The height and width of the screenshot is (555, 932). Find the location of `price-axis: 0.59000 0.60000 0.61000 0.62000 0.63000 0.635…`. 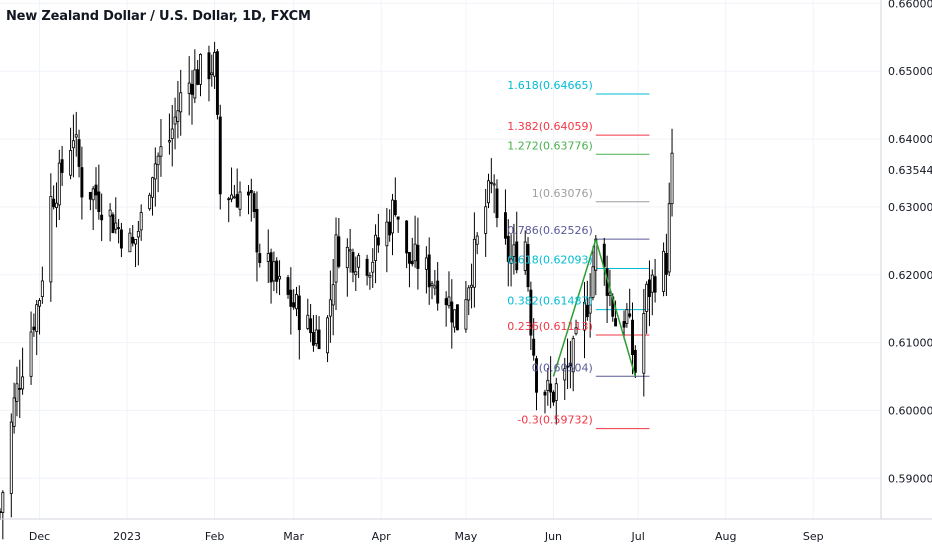

price-axis: 0.59000 0.60000 0.61000 0.62000 0.63000 0.635… is located at coordinates (910, 242).